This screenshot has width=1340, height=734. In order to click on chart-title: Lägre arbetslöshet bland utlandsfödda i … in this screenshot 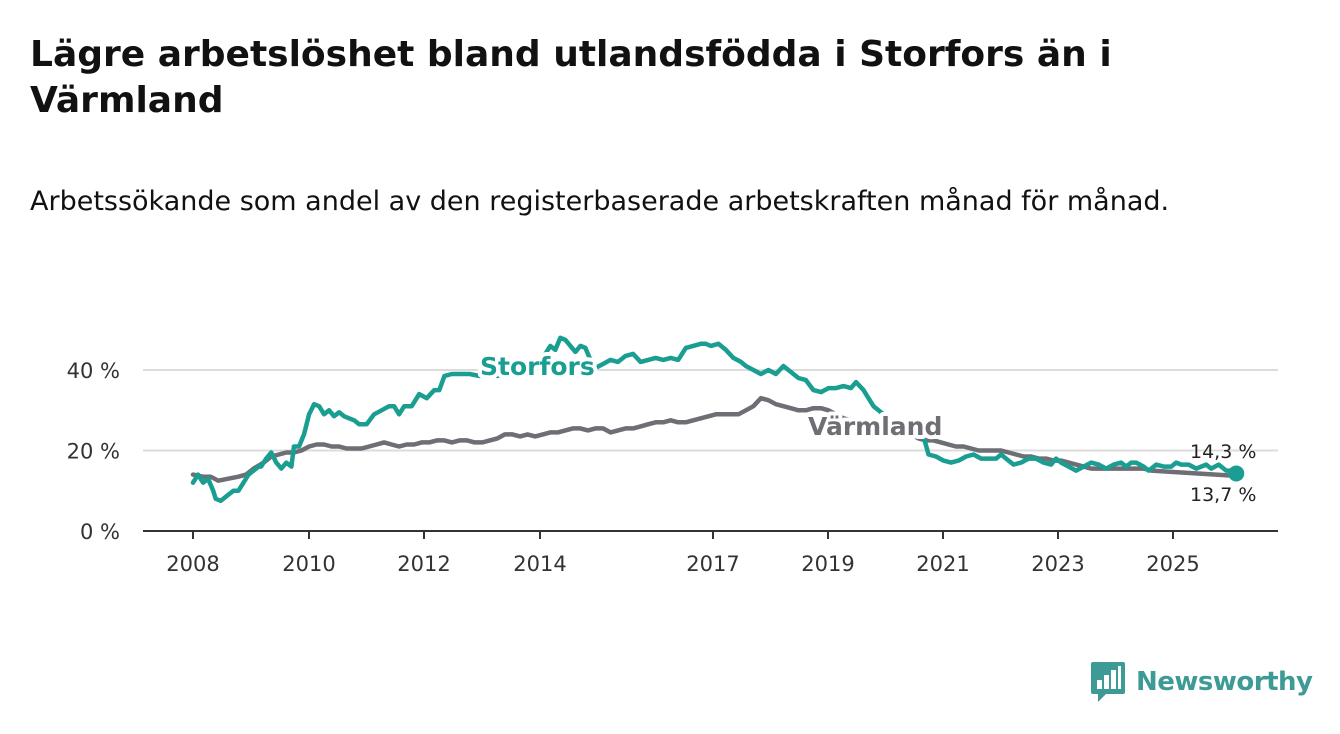, I will do `click(571, 77)`.